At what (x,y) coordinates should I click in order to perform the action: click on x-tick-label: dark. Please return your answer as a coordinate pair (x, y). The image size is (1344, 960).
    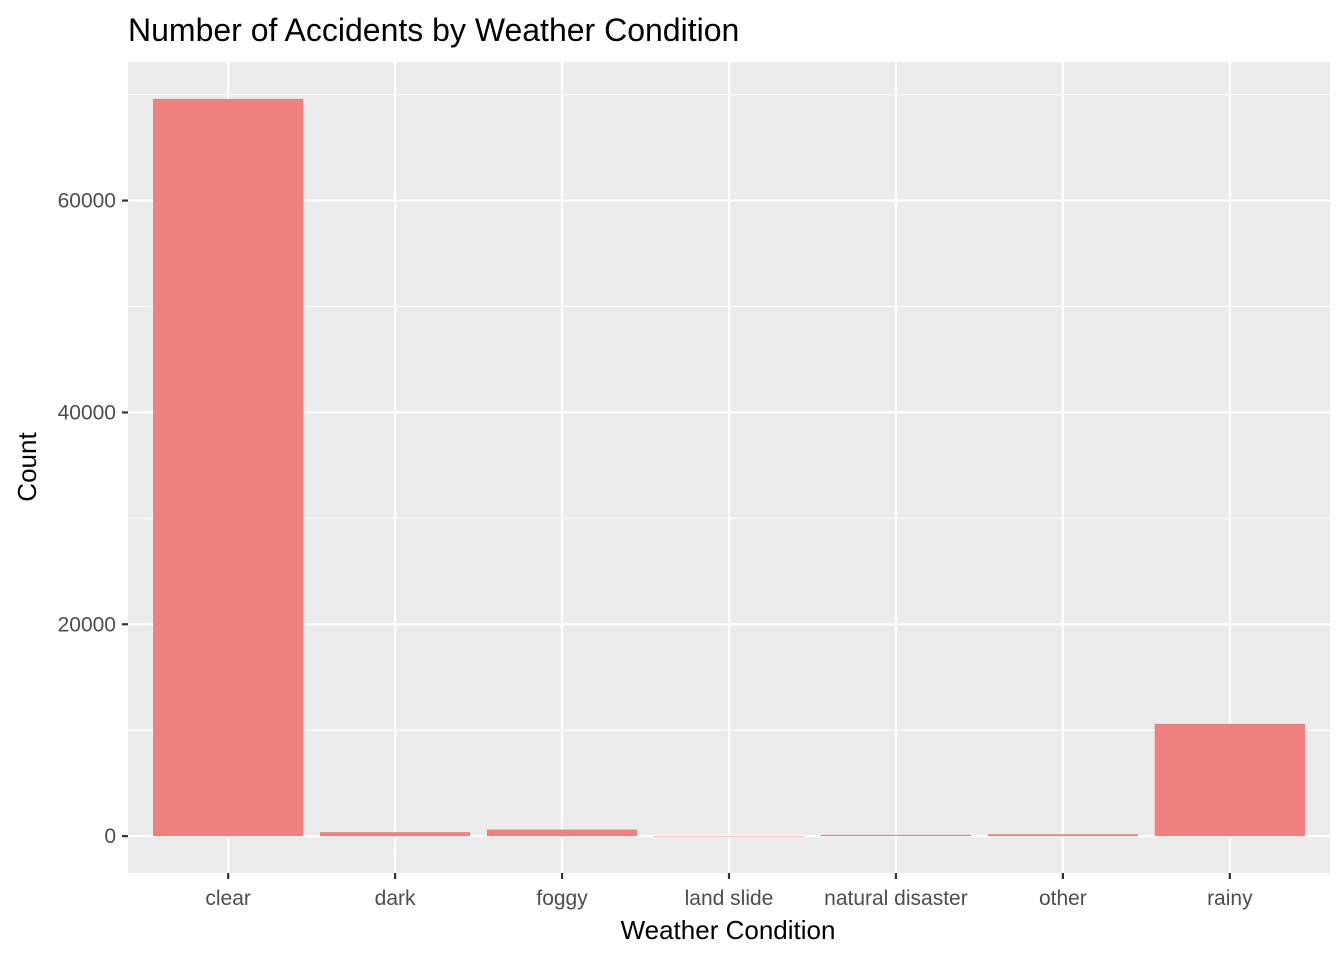
    Looking at the image, I should click on (395, 898).